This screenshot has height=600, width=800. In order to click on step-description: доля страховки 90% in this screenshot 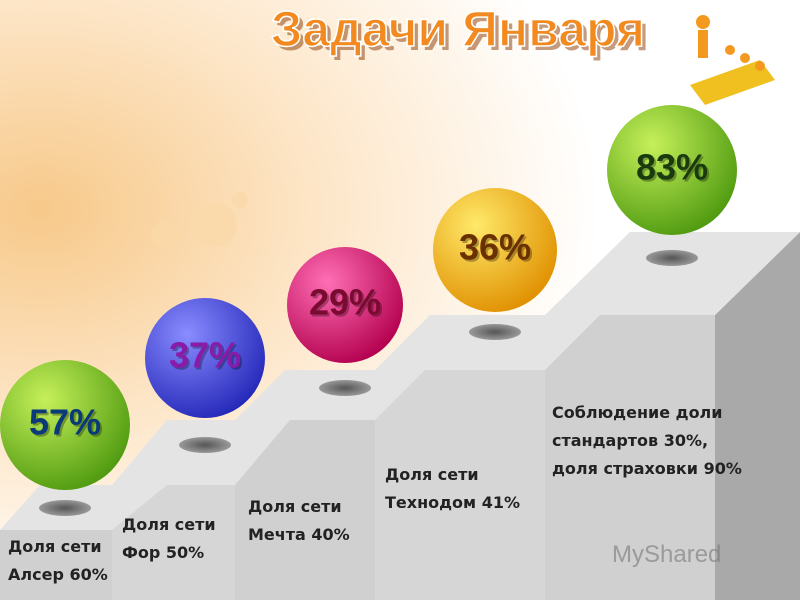, I will do `click(647, 468)`.